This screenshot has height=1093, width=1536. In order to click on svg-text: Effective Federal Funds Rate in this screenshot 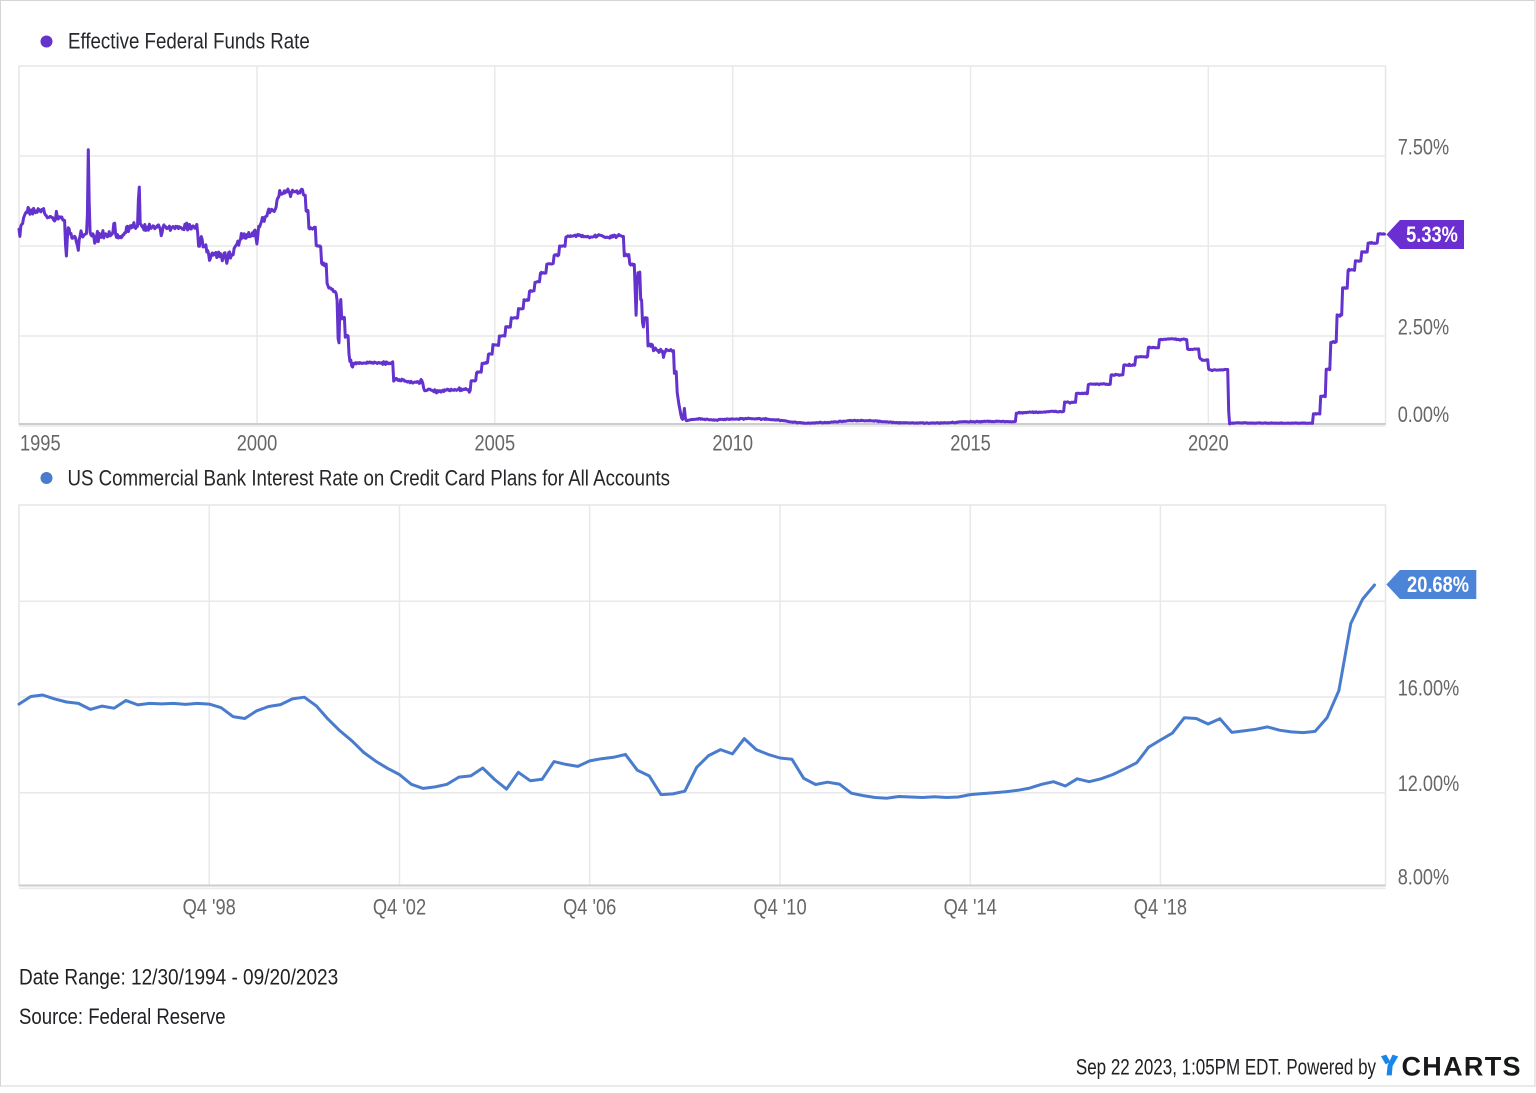, I will do `click(189, 42)`.